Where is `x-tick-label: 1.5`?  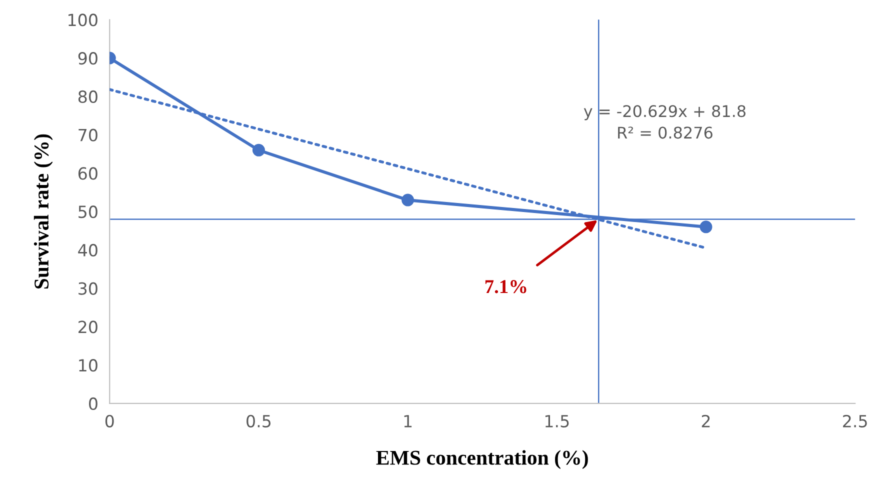
x-tick-label: 1.5 is located at coordinates (557, 421).